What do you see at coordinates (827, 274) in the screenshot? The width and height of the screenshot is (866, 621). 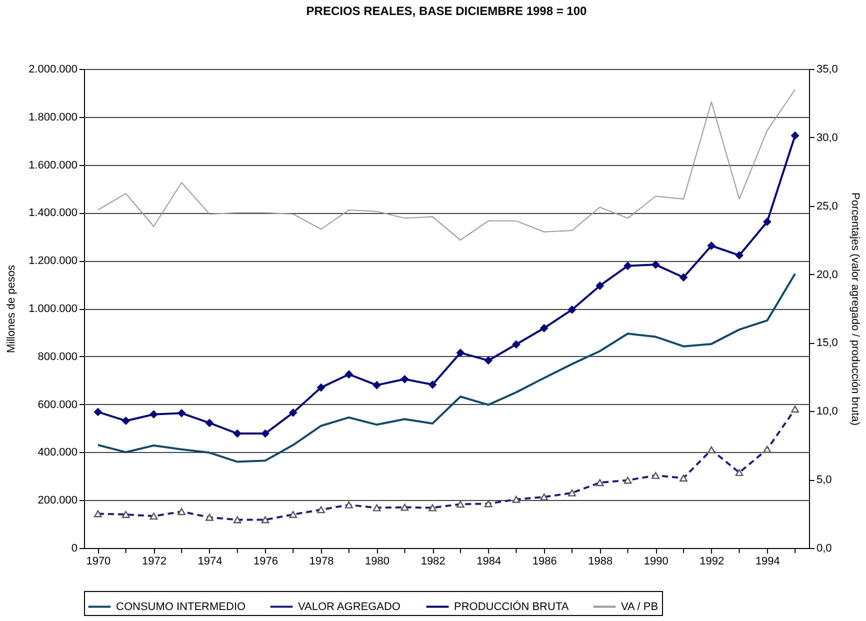 I see `y2-tick-label: 20,0` at bounding box center [827, 274].